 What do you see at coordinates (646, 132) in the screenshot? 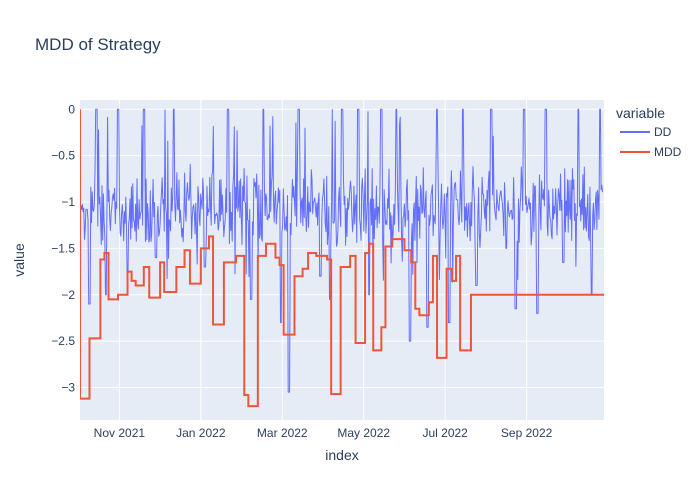
I see `legend-item-dd: DD` at bounding box center [646, 132].